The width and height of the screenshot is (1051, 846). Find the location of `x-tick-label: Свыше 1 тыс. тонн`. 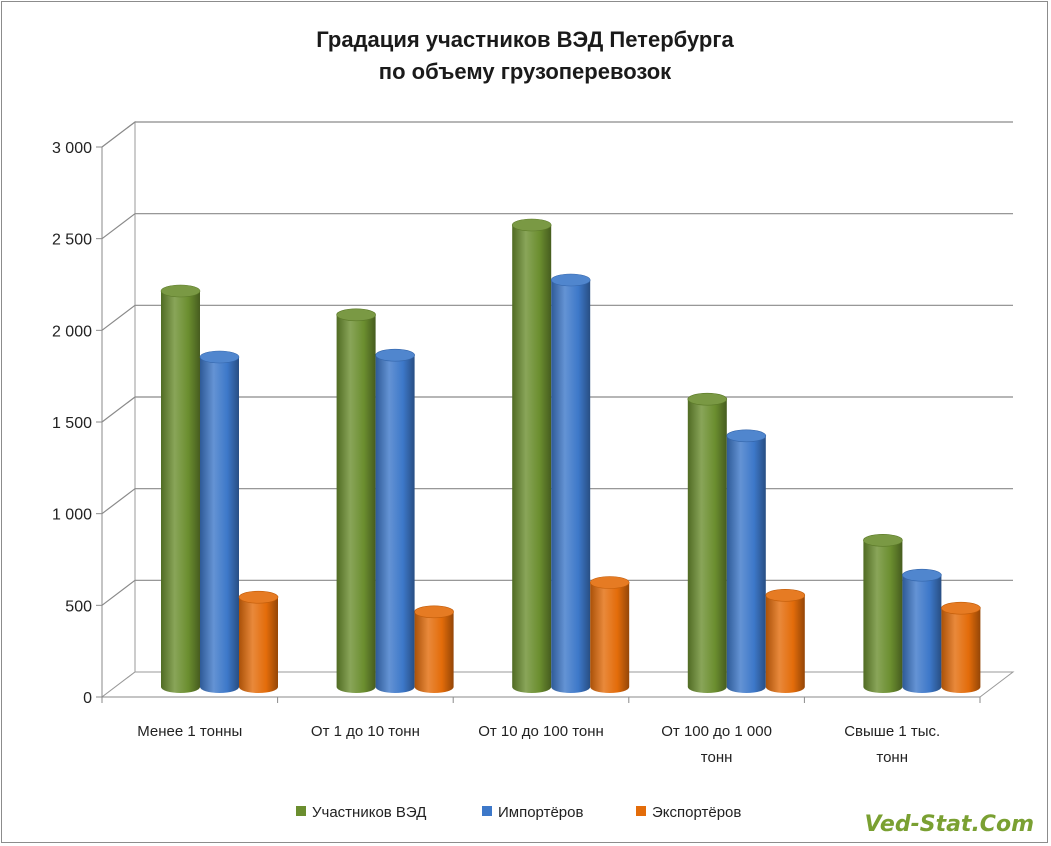

x-tick-label: Свыше 1 тыс. тонн is located at coordinates (892, 744).